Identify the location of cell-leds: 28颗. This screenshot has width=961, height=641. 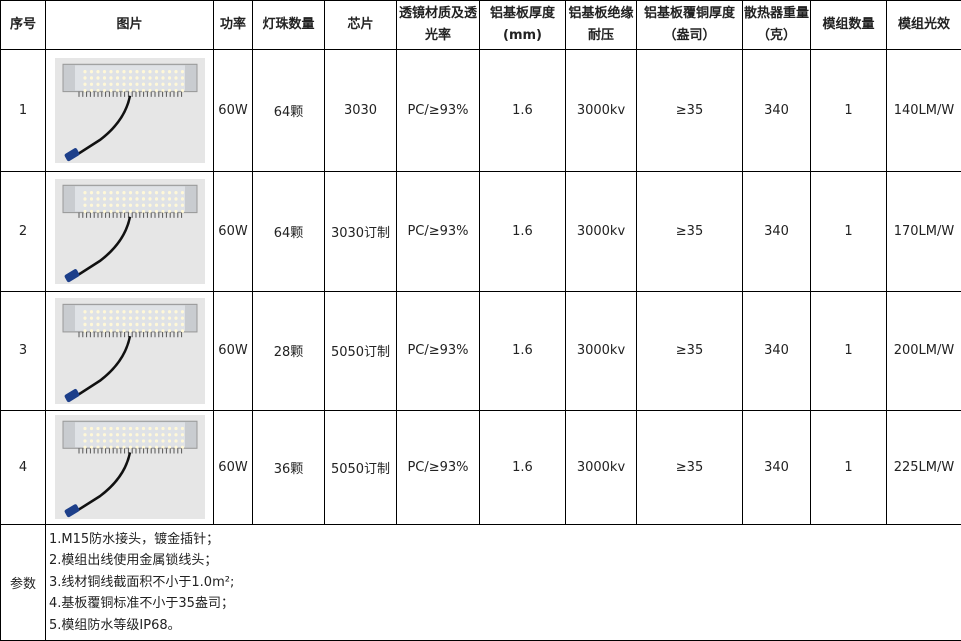
(288, 350).